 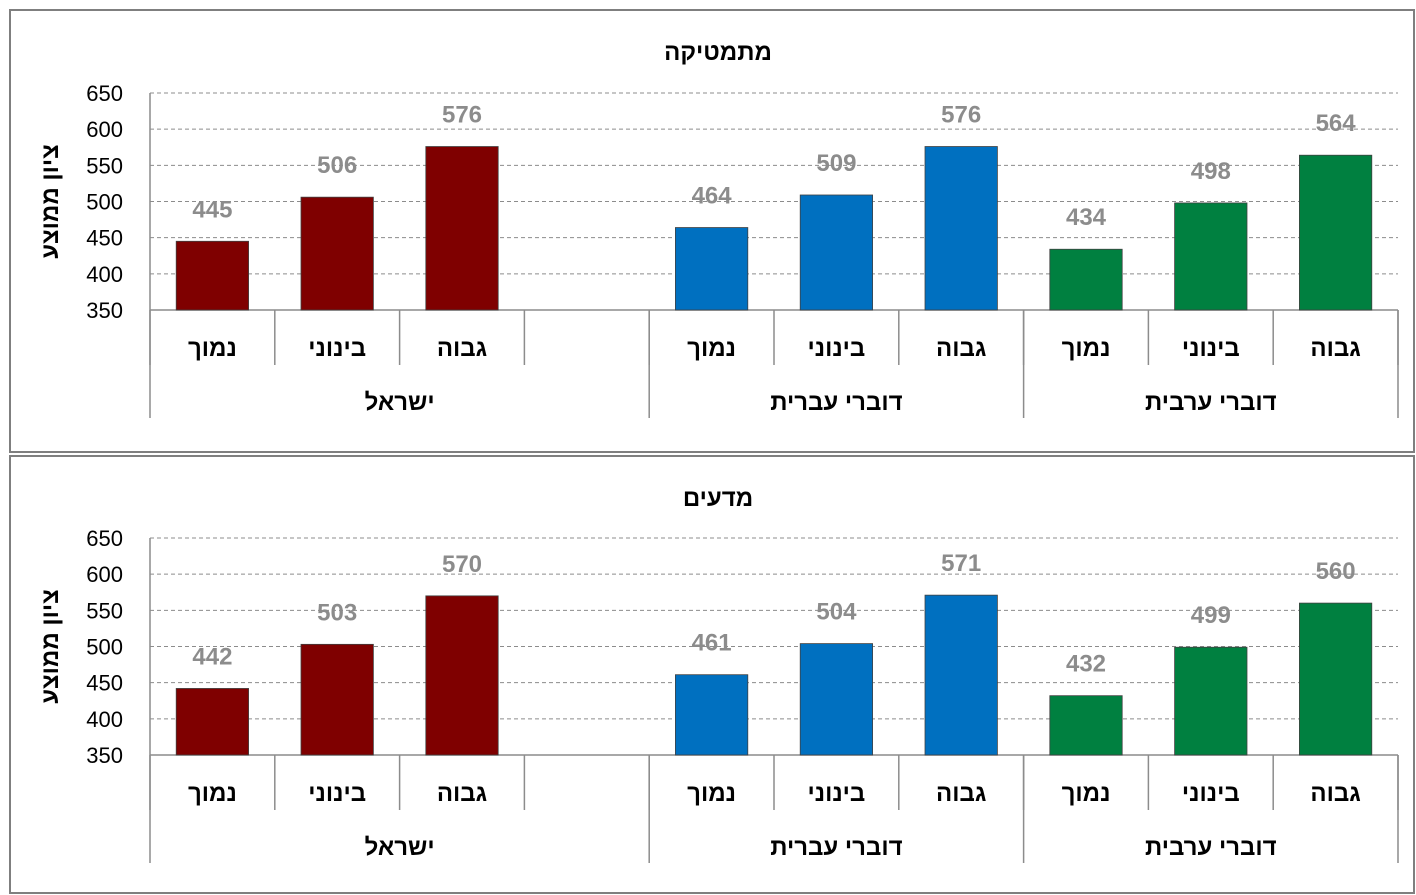 What do you see at coordinates (1211, 171) in the screenshot?
I see `data-label: 498` at bounding box center [1211, 171].